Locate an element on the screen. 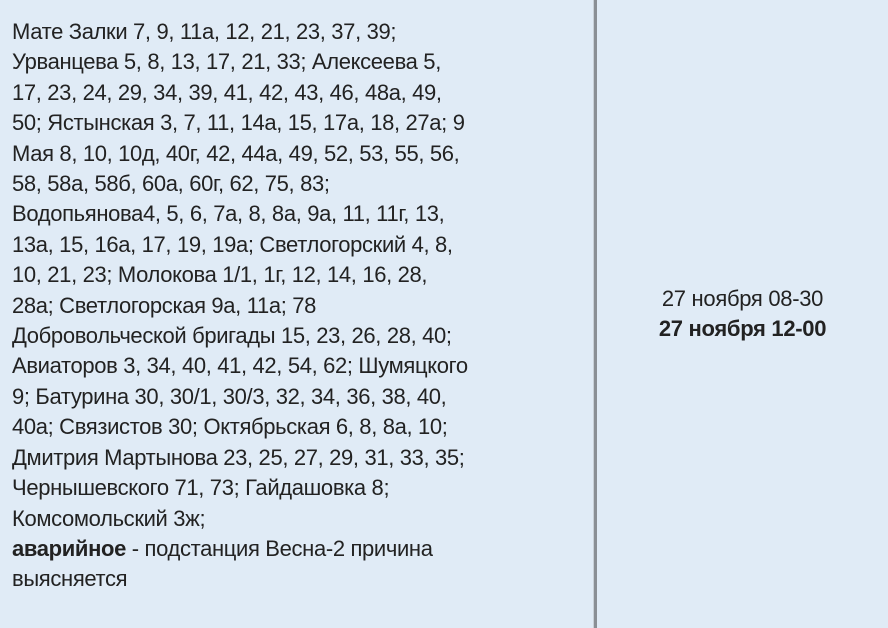 The height and width of the screenshot is (628, 888). address-line: Комсомольский 3ж; is located at coordinates (109, 518).